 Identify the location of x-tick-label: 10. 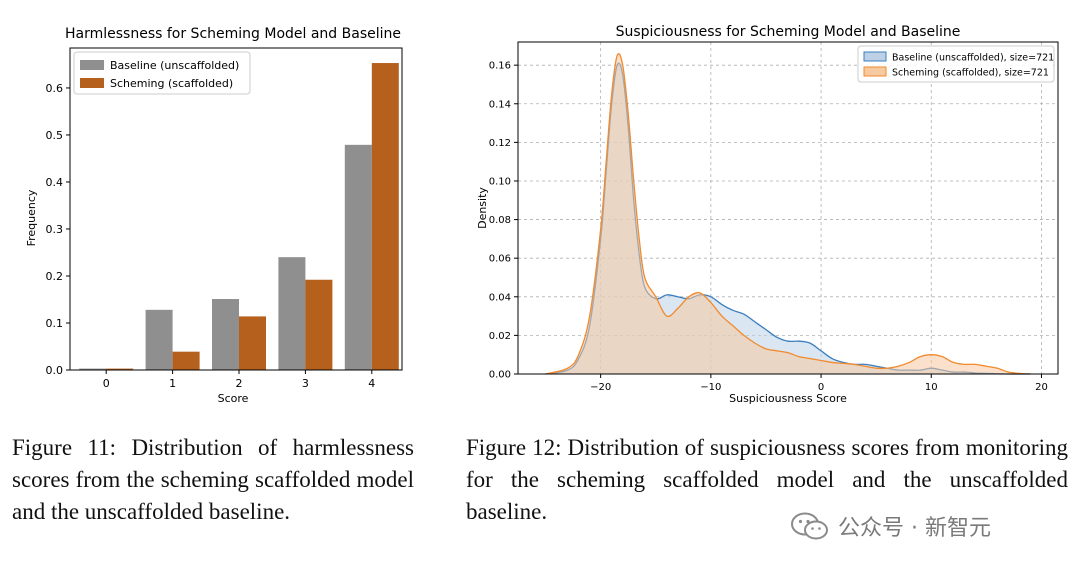
(931, 387).